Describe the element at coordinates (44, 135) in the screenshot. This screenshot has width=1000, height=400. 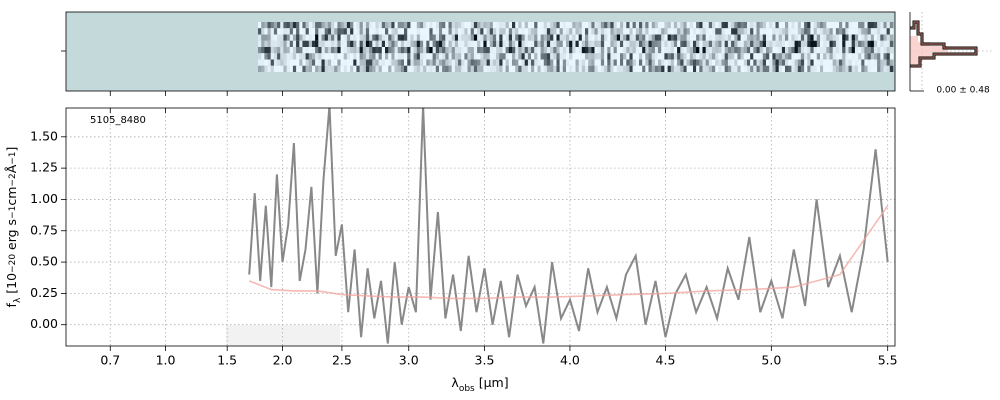
I see `y-tick-label: 1.50` at that location.